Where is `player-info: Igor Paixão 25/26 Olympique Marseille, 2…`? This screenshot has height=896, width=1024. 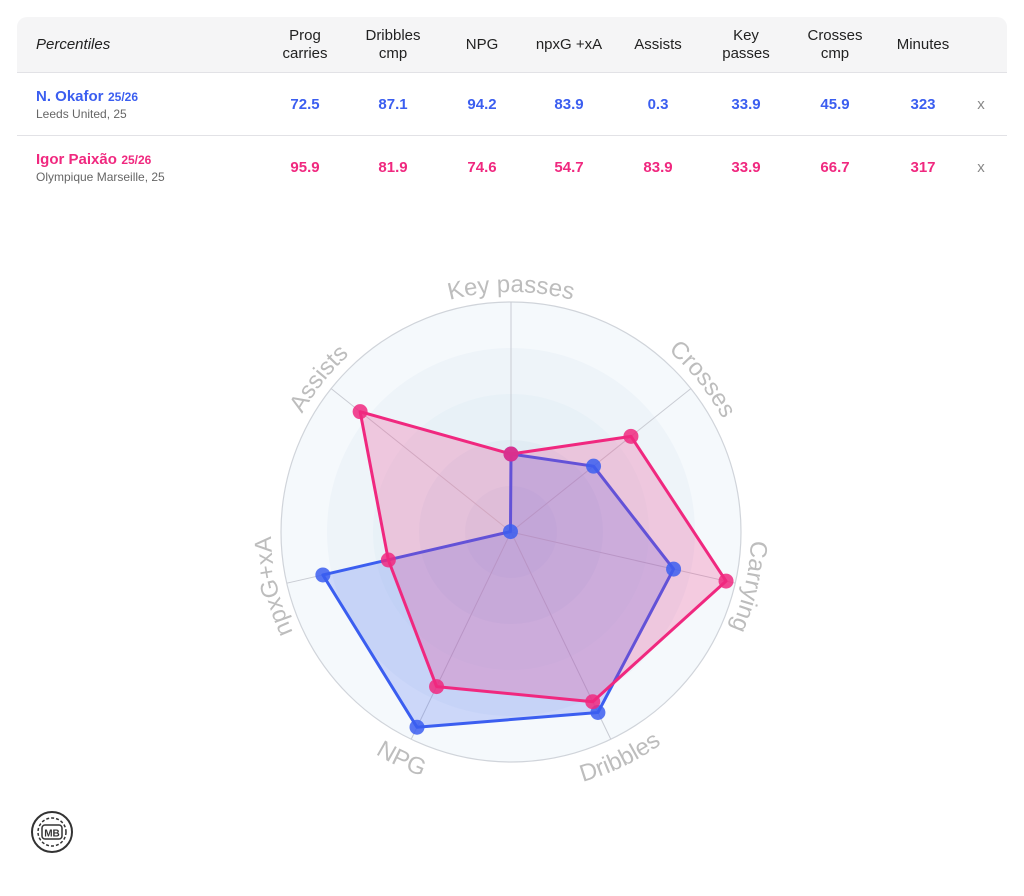
player-info: Igor Paixão 25/26 Olympique Marseille, 2… is located at coordinates (100, 167).